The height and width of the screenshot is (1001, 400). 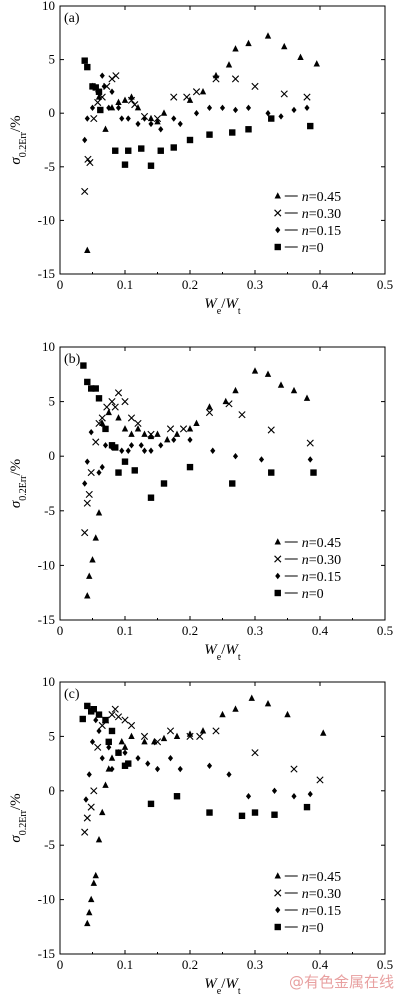 What do you see at coordinates (313, 248) in the screenshot?
I see `legend-label: n=0` at bounding box center [313, 248].